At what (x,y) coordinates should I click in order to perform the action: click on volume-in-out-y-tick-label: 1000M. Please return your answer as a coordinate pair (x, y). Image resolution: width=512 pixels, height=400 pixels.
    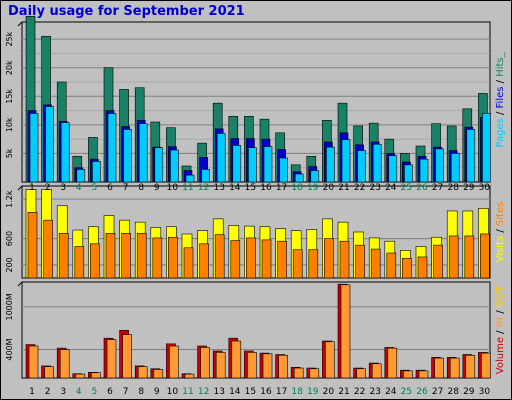
    Looking at the image, I should click on (9, 306).